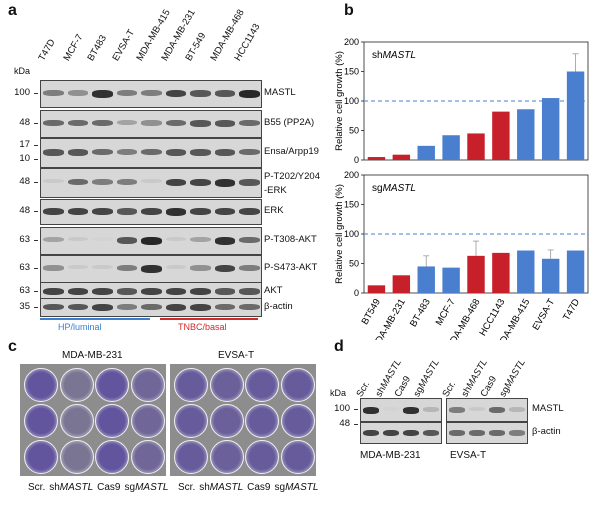 The image size is (595, 506). Describe the element at coordinates (280, 92) in the screenshot. I see `blot-row-label: MASTL` at that location.